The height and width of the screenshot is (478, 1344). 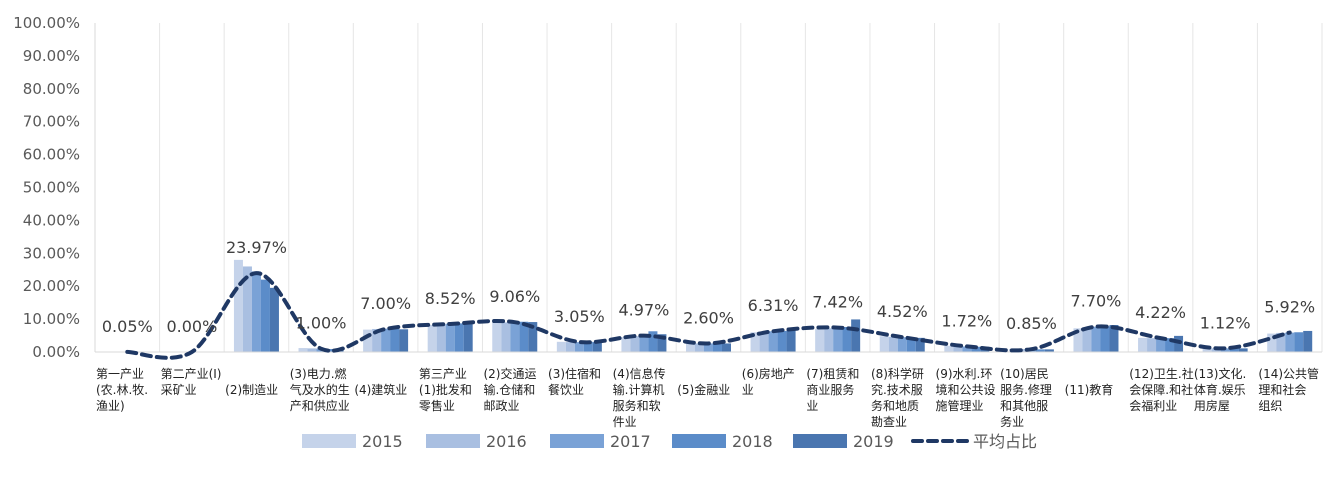 What do you see at coordinates (51, 89) in the screenshot?
I see `y-tick-label: 80.00%` at bounding box center [51, 89].